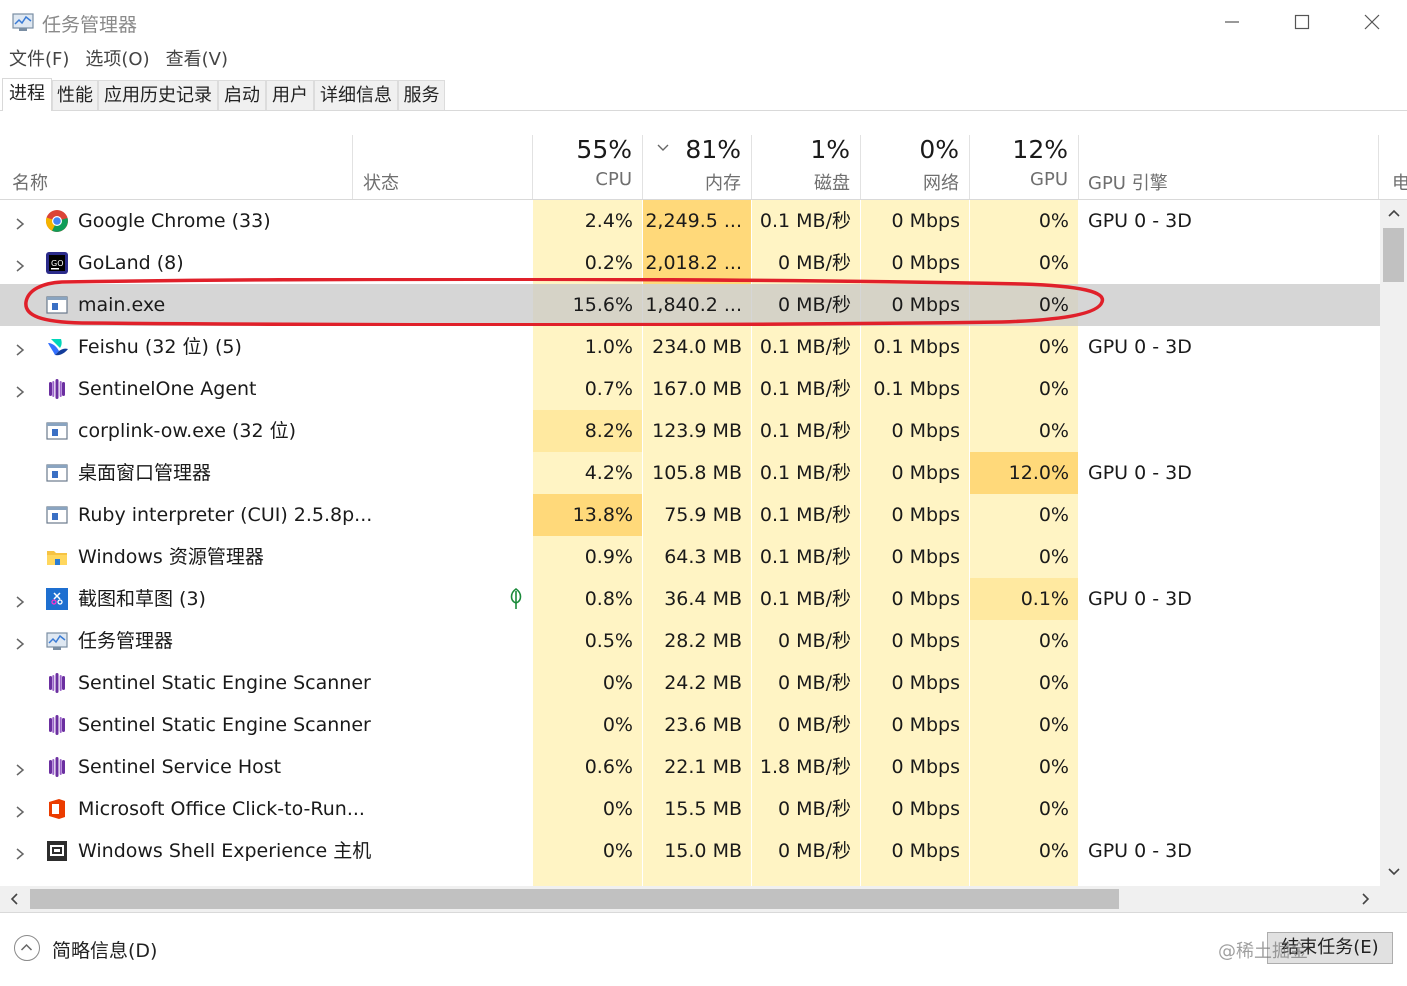 This screenshot has height=986, width=1407. What do you see at coordinates (14, 899) in the screenshot?
I see `scroll-left-icon` at bounding box center [14, 899].